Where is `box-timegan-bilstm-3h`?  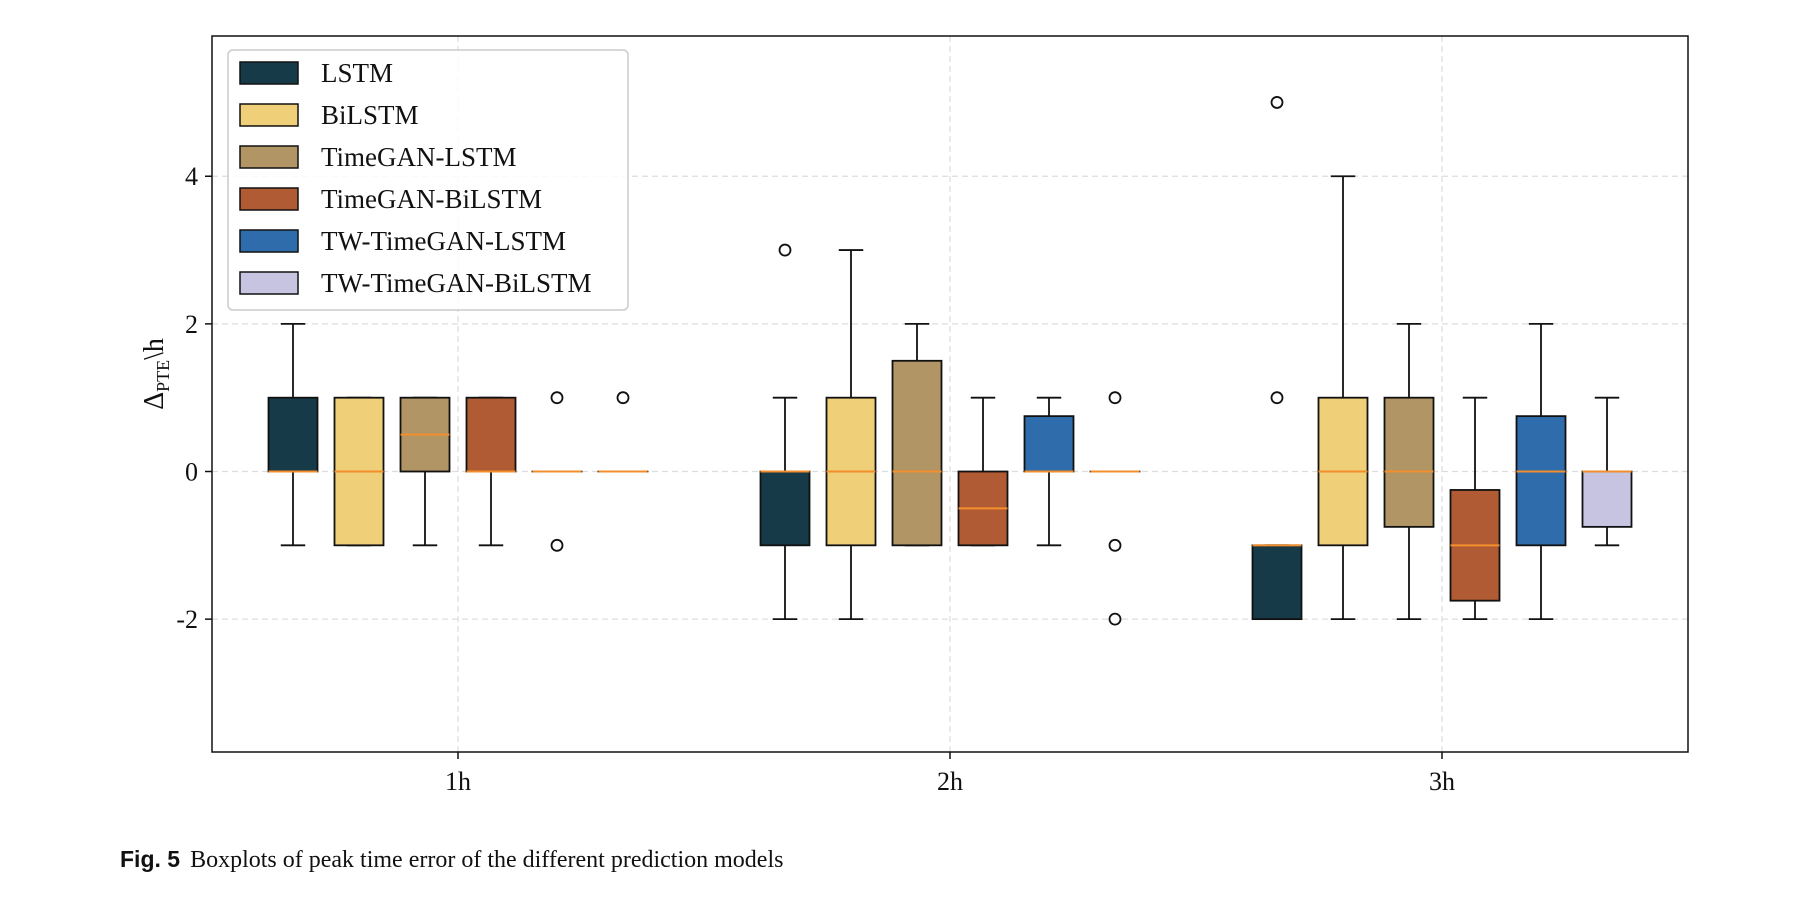
box-timegan-bilstm-3h is located at coordinates (1475, 508).